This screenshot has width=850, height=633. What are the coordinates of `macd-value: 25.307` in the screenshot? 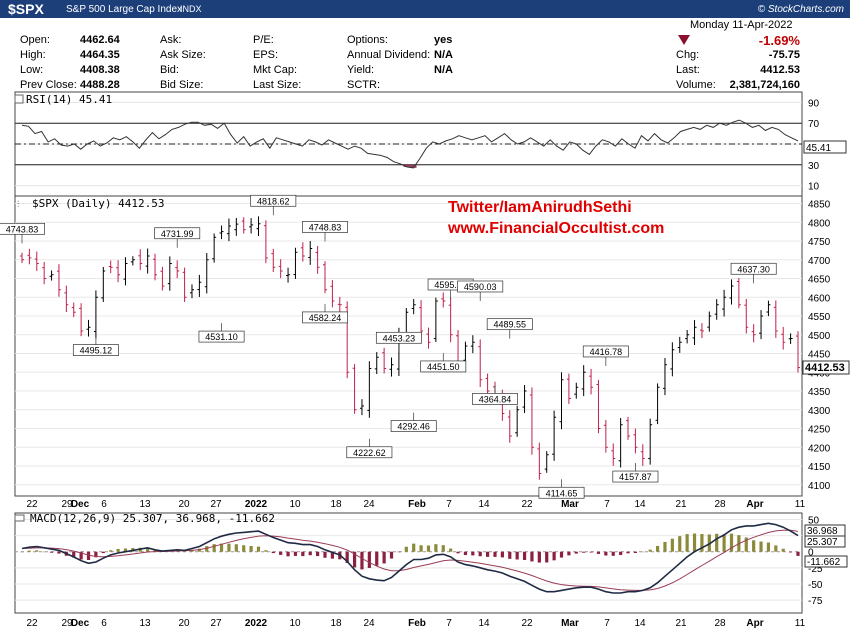 It's located at (822, 542).